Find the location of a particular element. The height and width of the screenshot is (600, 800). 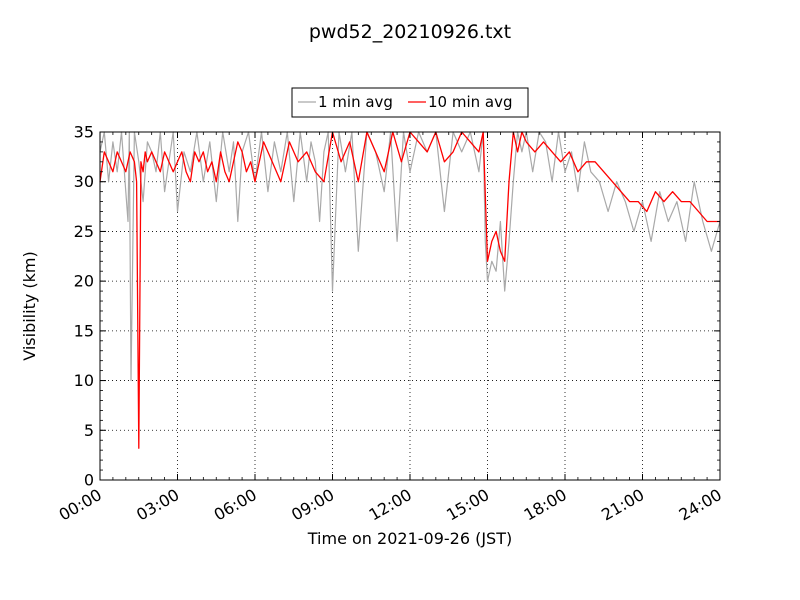

legend-label-10min: 10 min avg is located at coordinates (470, 102).